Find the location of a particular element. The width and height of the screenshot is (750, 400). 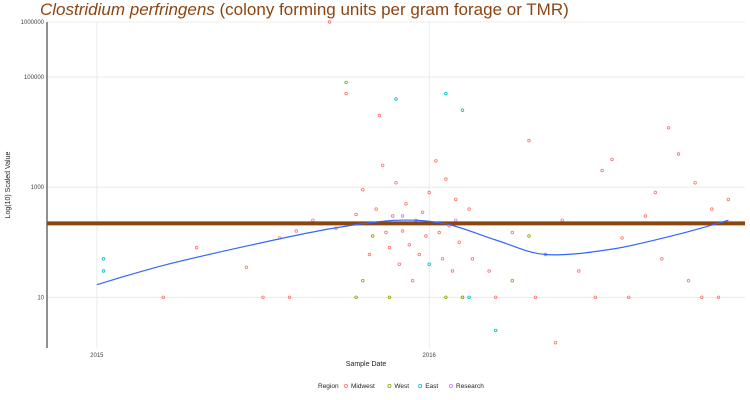

legend-label-midwest: Midwest is located at coordinates (363, 386).